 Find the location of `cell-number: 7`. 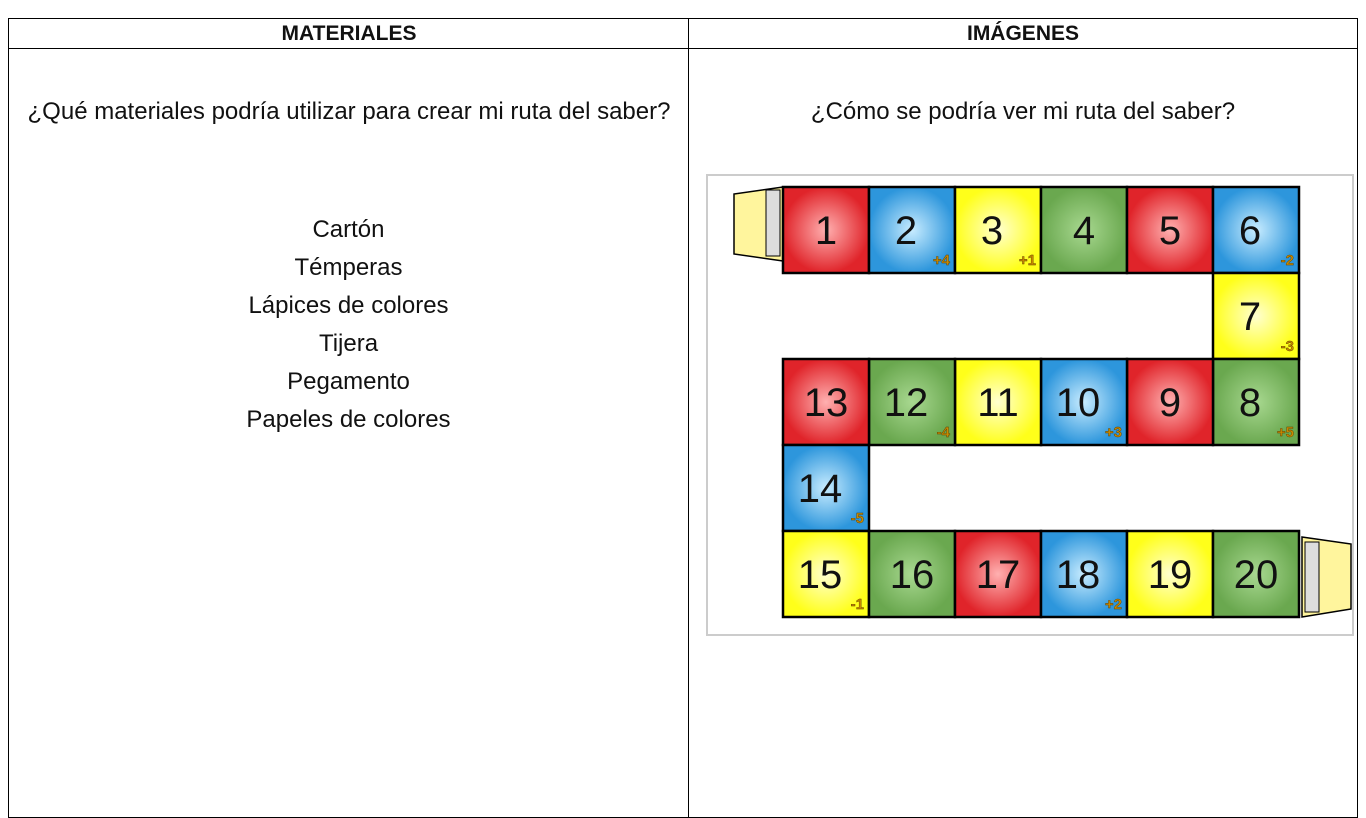

cell-number: 7 is located at coordinates (1250, 317).